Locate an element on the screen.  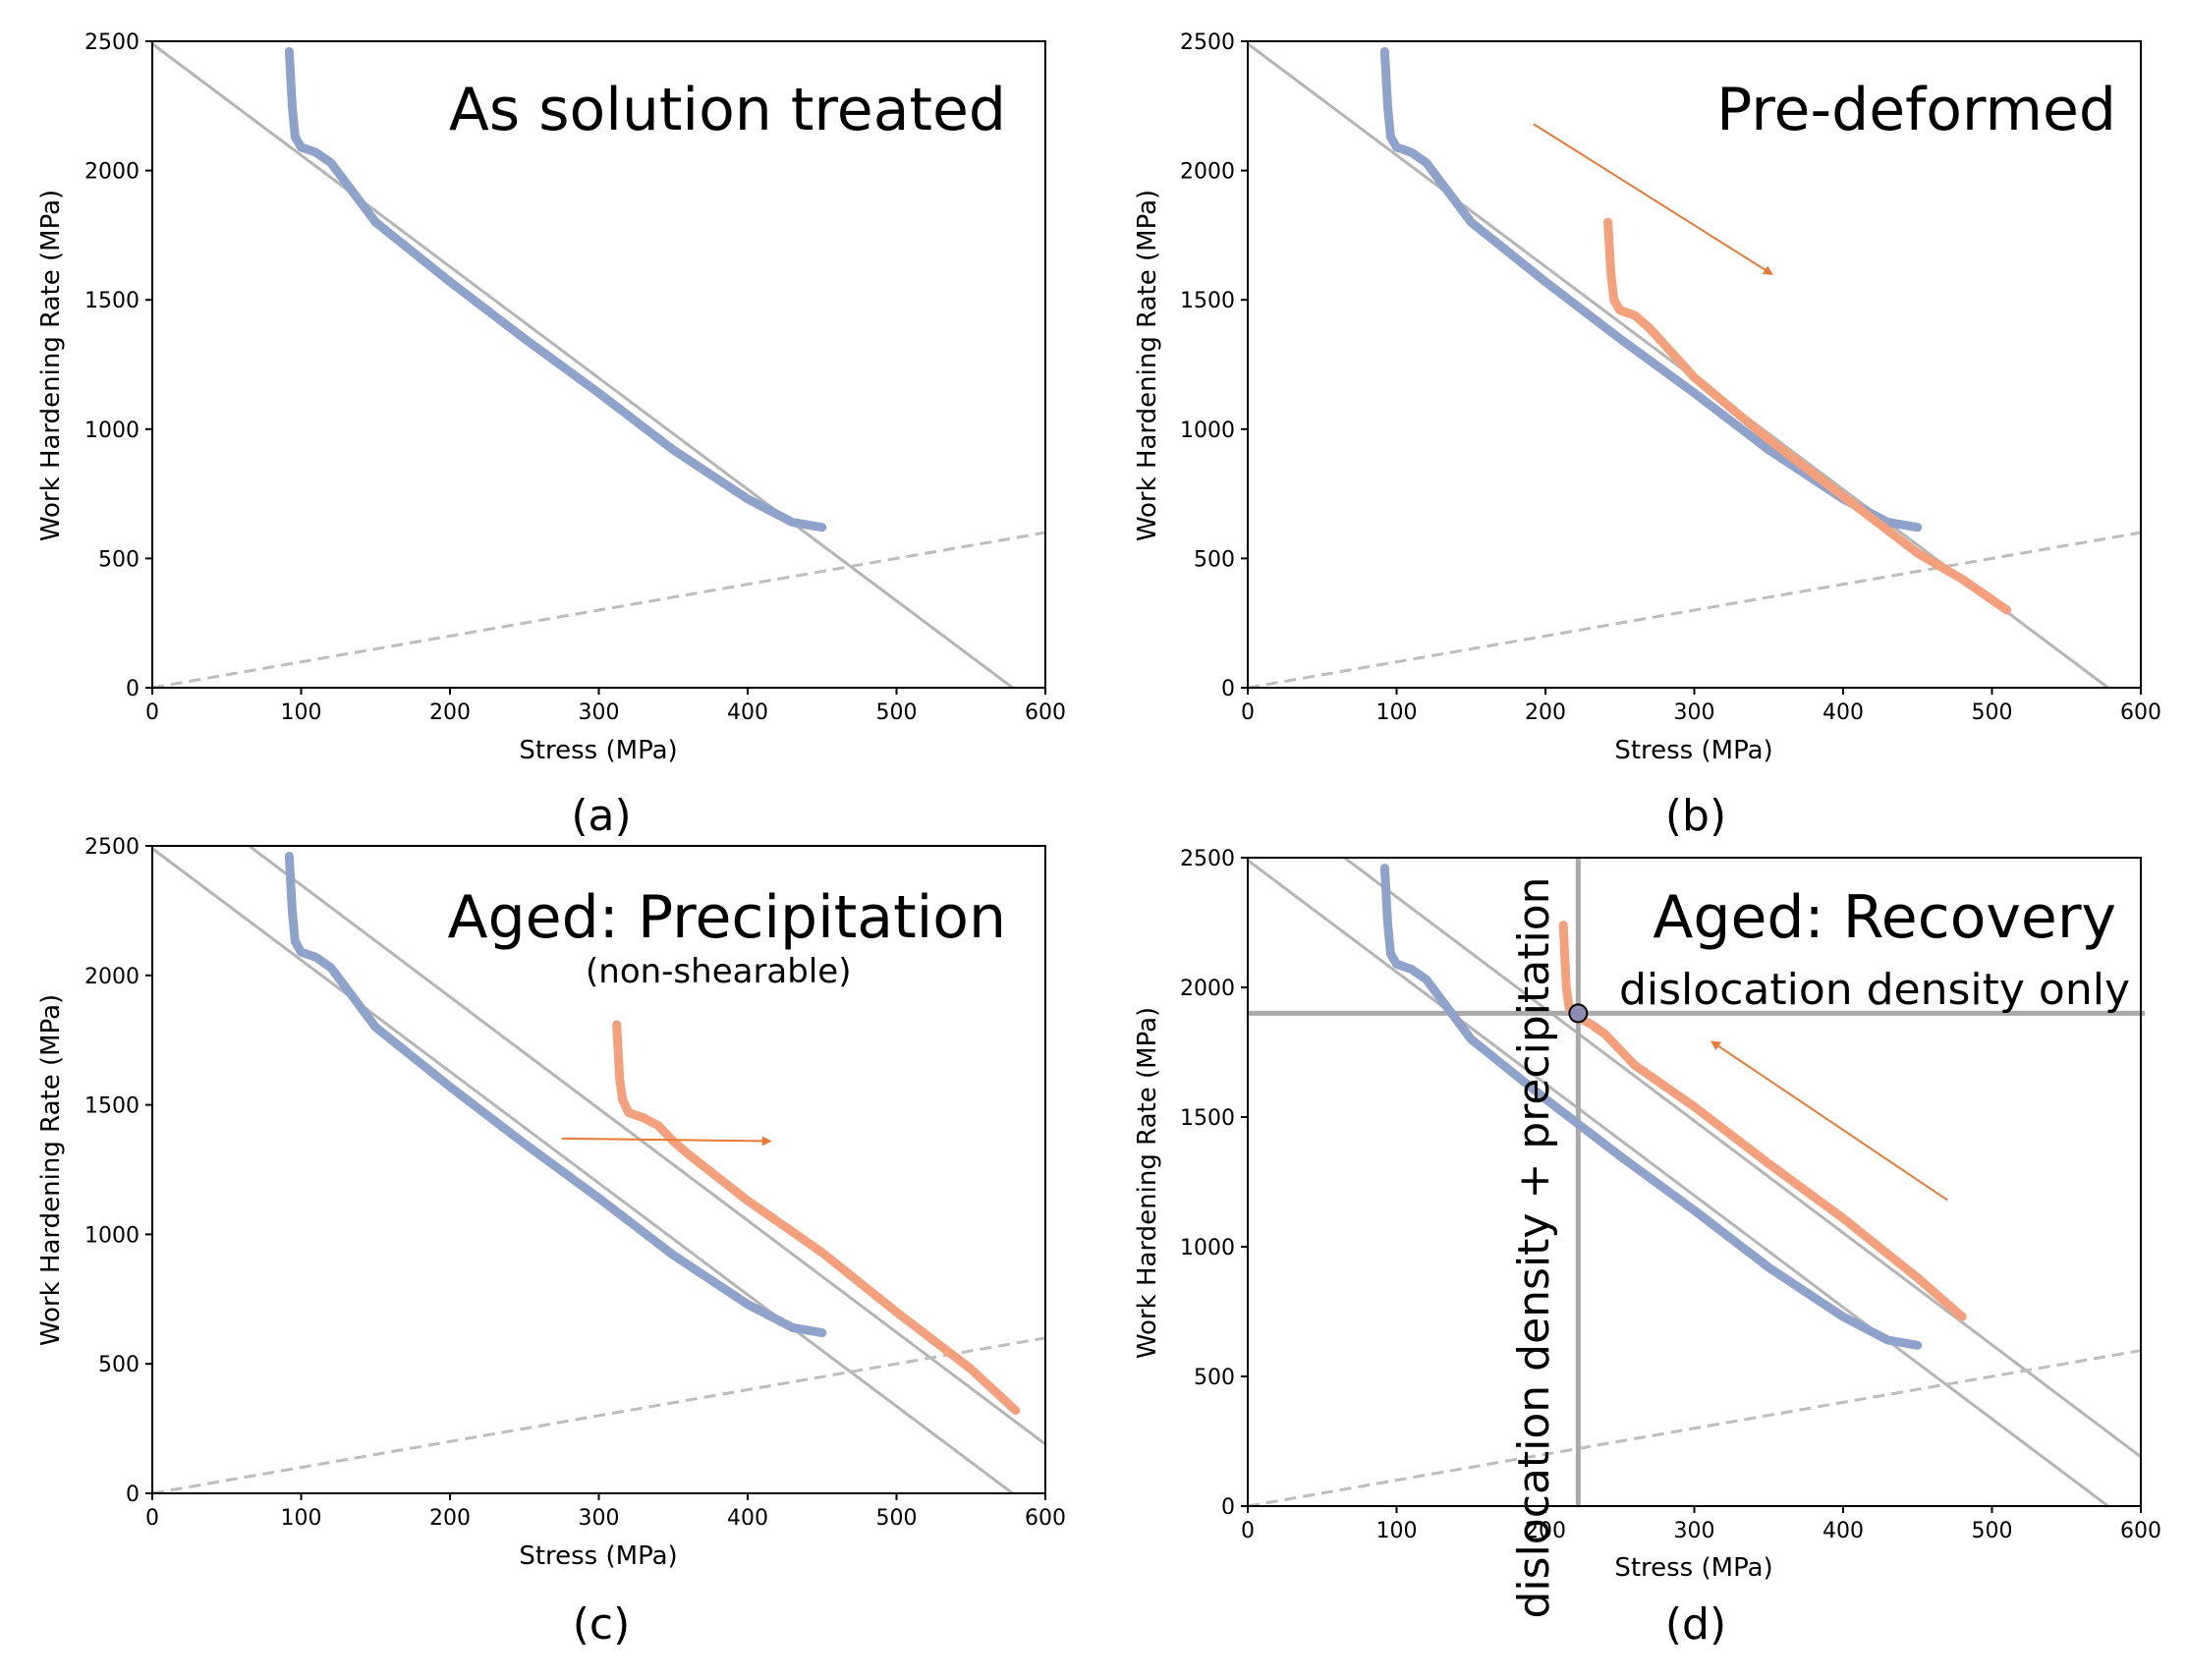
panel-label: (a) is located at coordinates (601, 816).